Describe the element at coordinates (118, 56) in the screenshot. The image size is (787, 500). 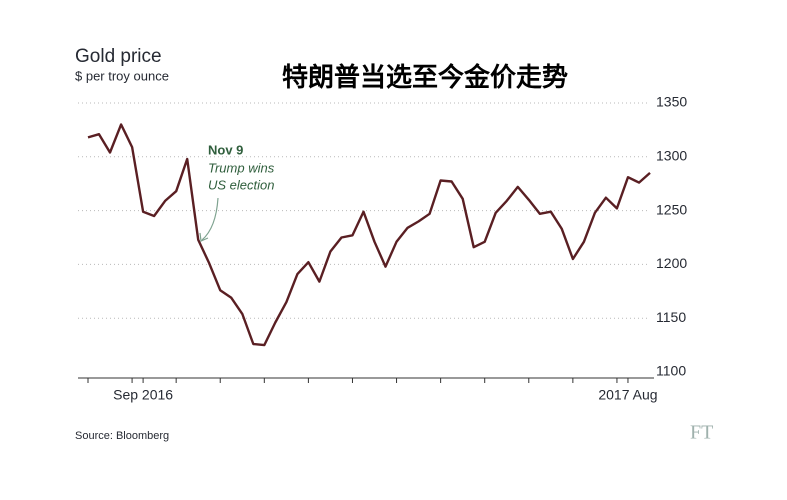
I see `chart-title: Gold price` at that location.